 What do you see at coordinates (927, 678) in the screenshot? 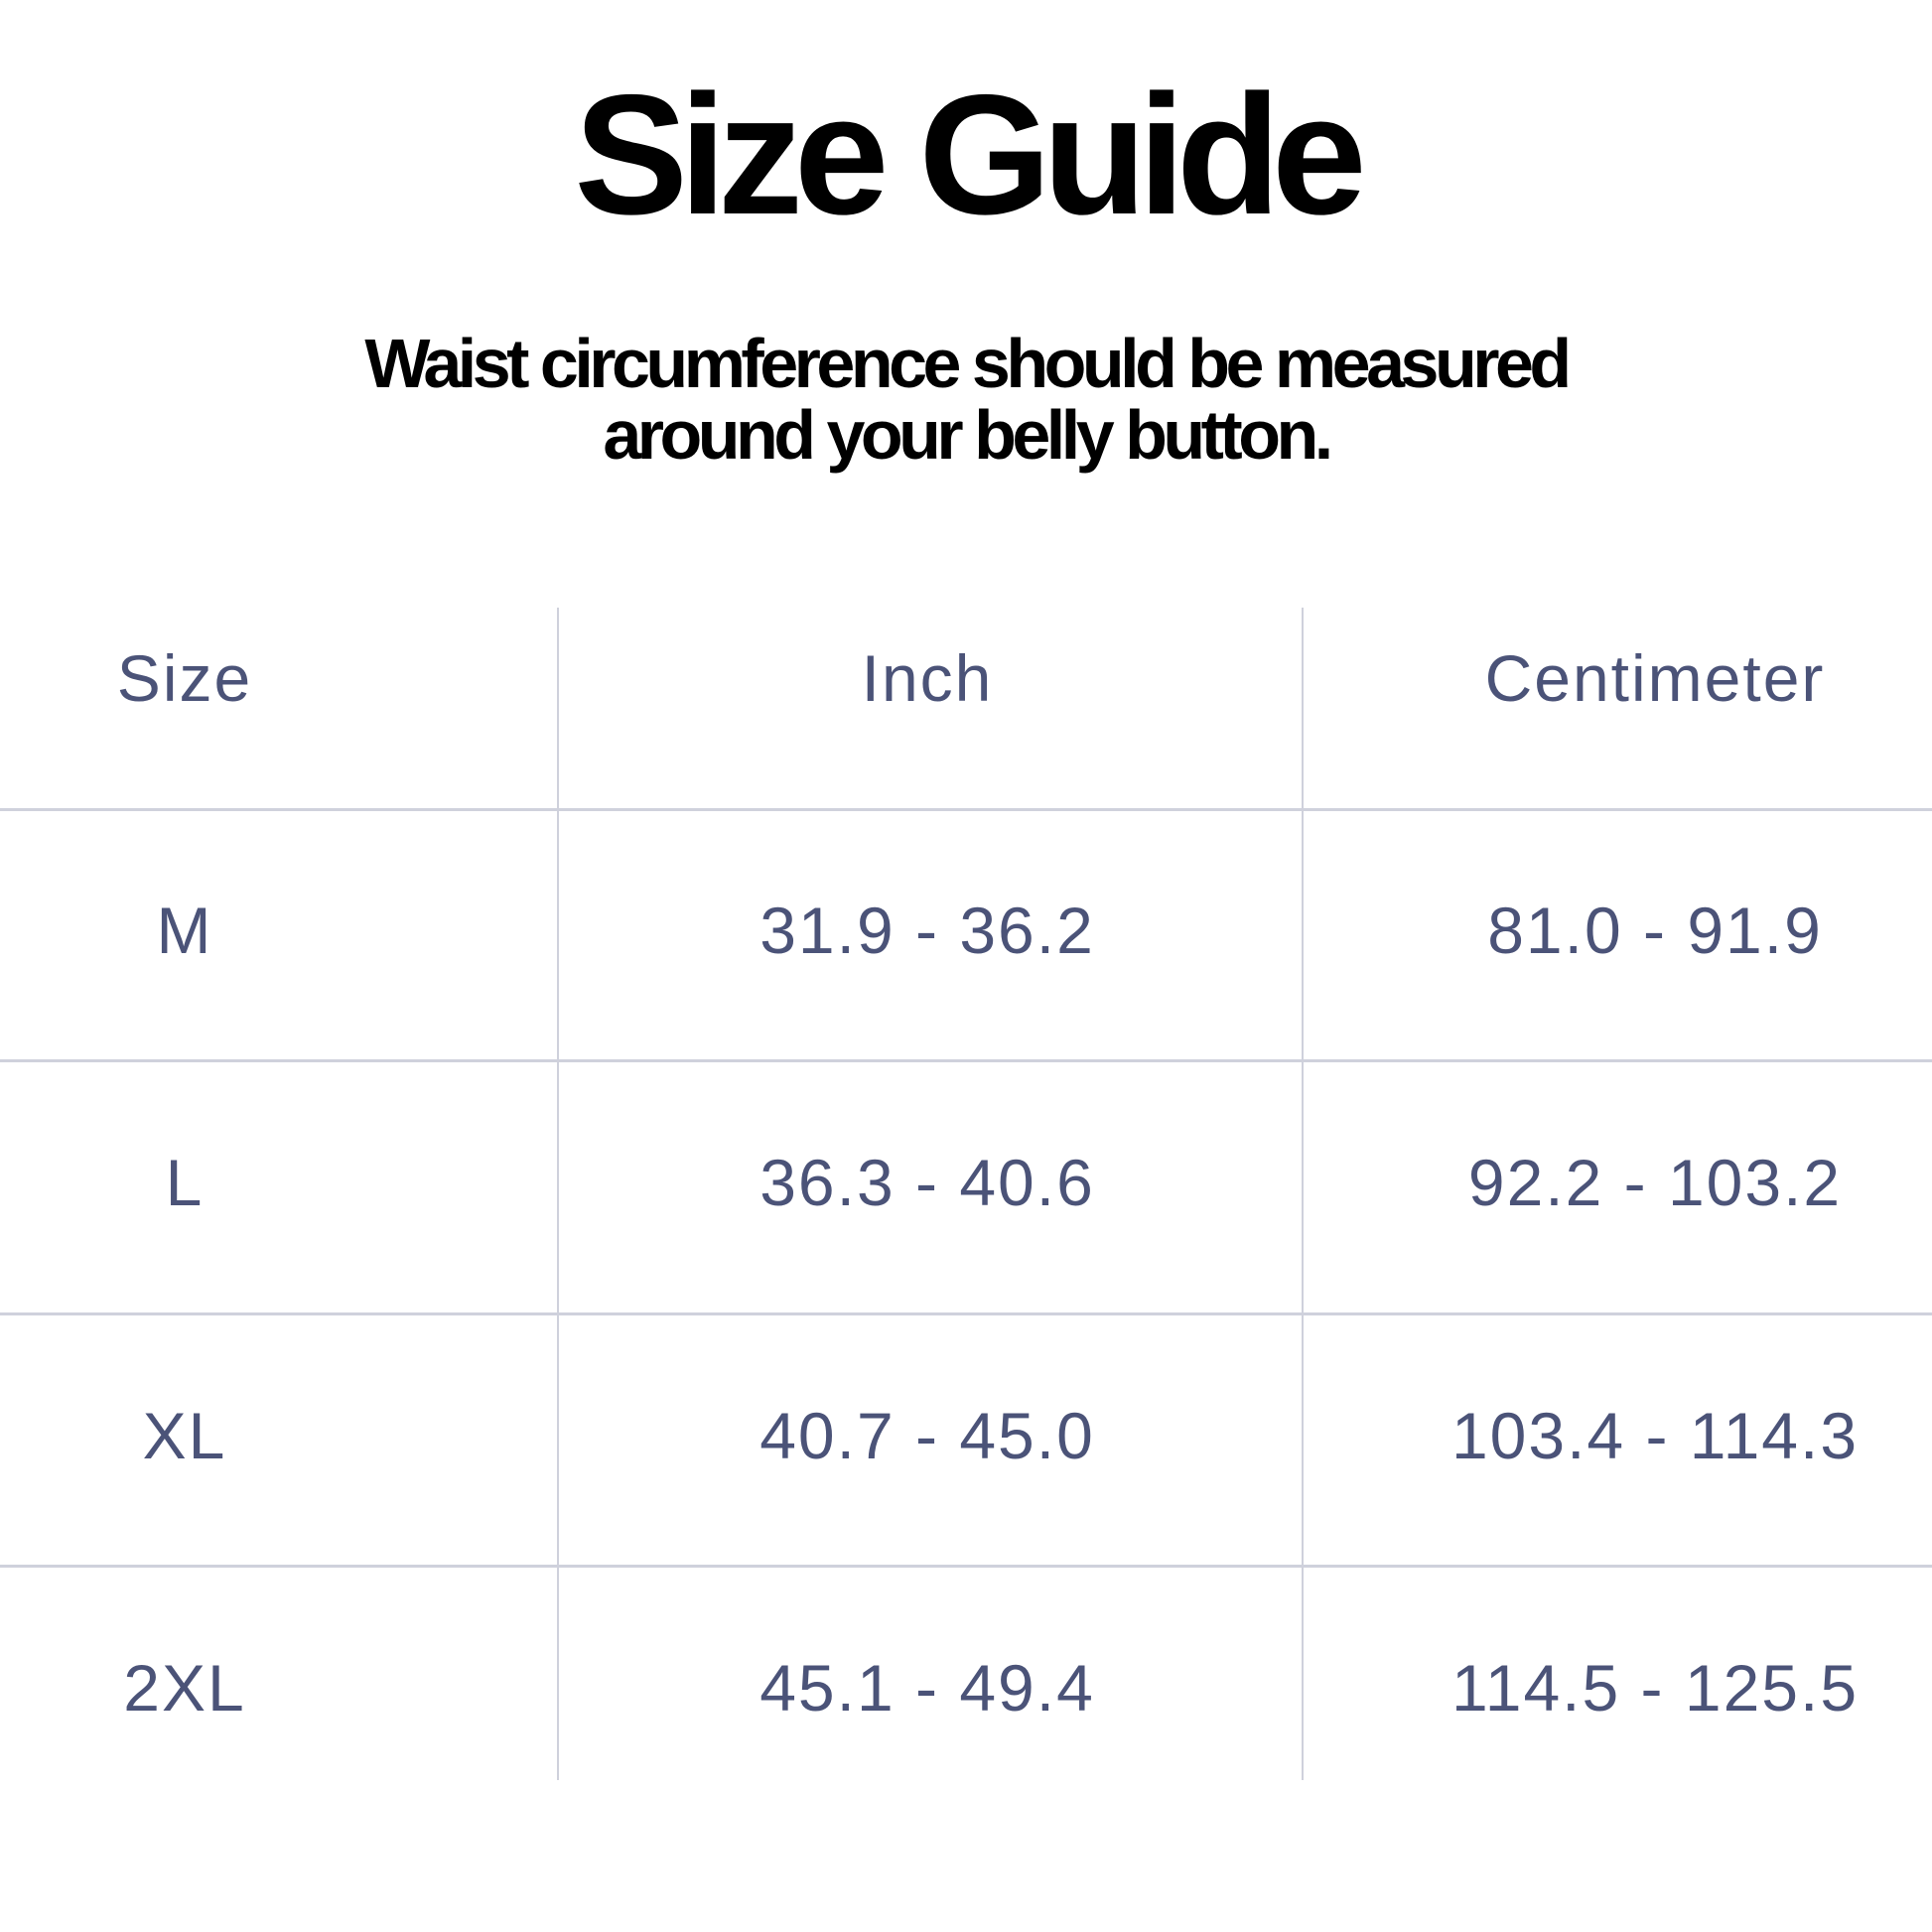
I see `header-inch: Inch` at bounding box center [927, 678].